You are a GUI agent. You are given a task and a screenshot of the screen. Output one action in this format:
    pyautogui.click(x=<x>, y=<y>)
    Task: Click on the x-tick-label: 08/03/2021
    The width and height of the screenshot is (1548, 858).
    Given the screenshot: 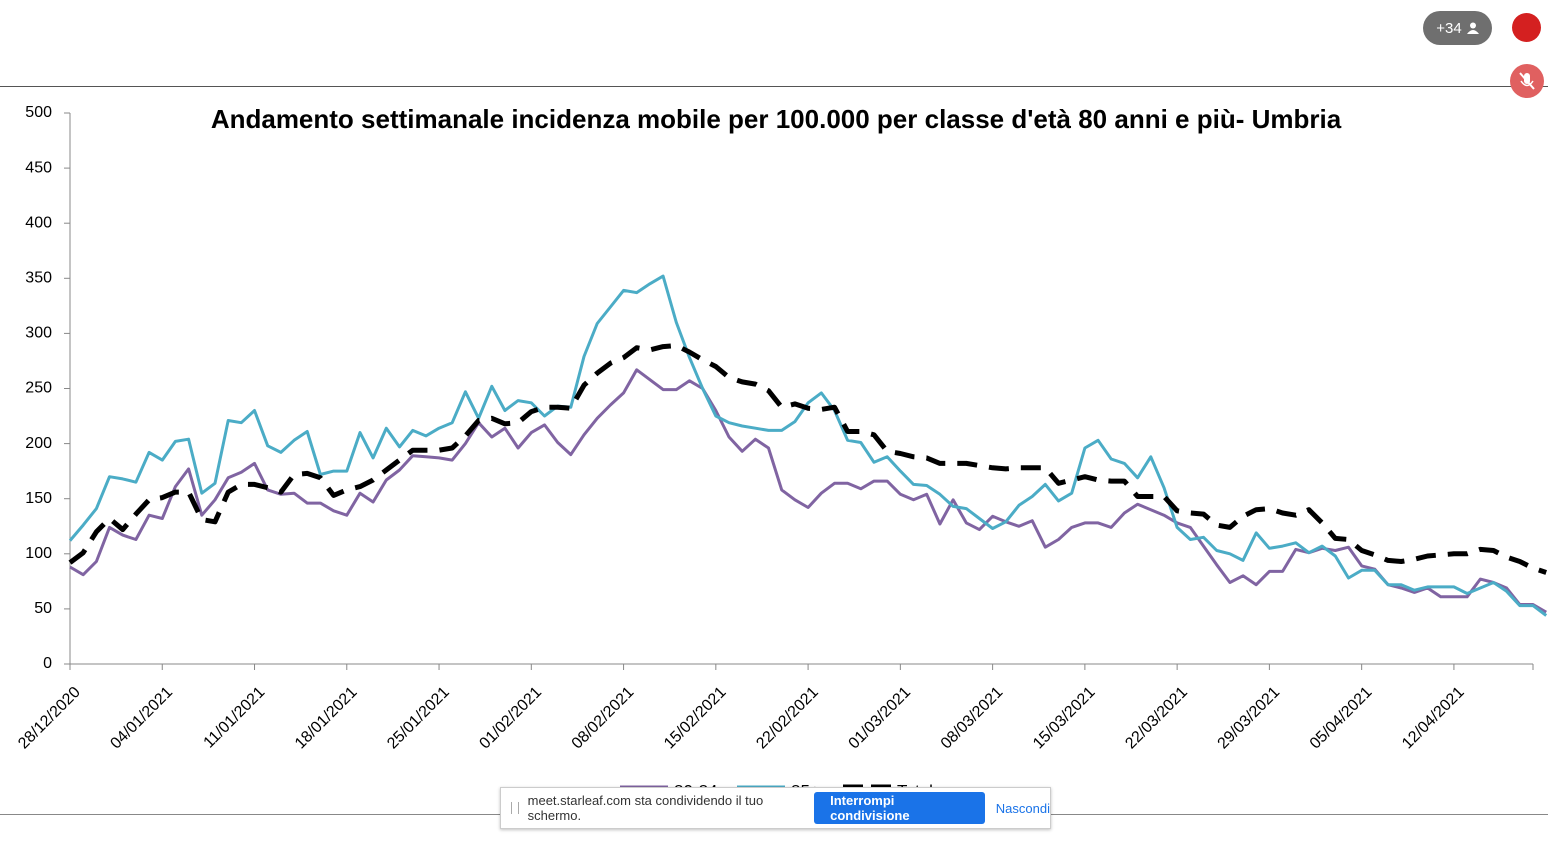 What is the action you would take?
    pyautogui.click(x=972, y=718)
    